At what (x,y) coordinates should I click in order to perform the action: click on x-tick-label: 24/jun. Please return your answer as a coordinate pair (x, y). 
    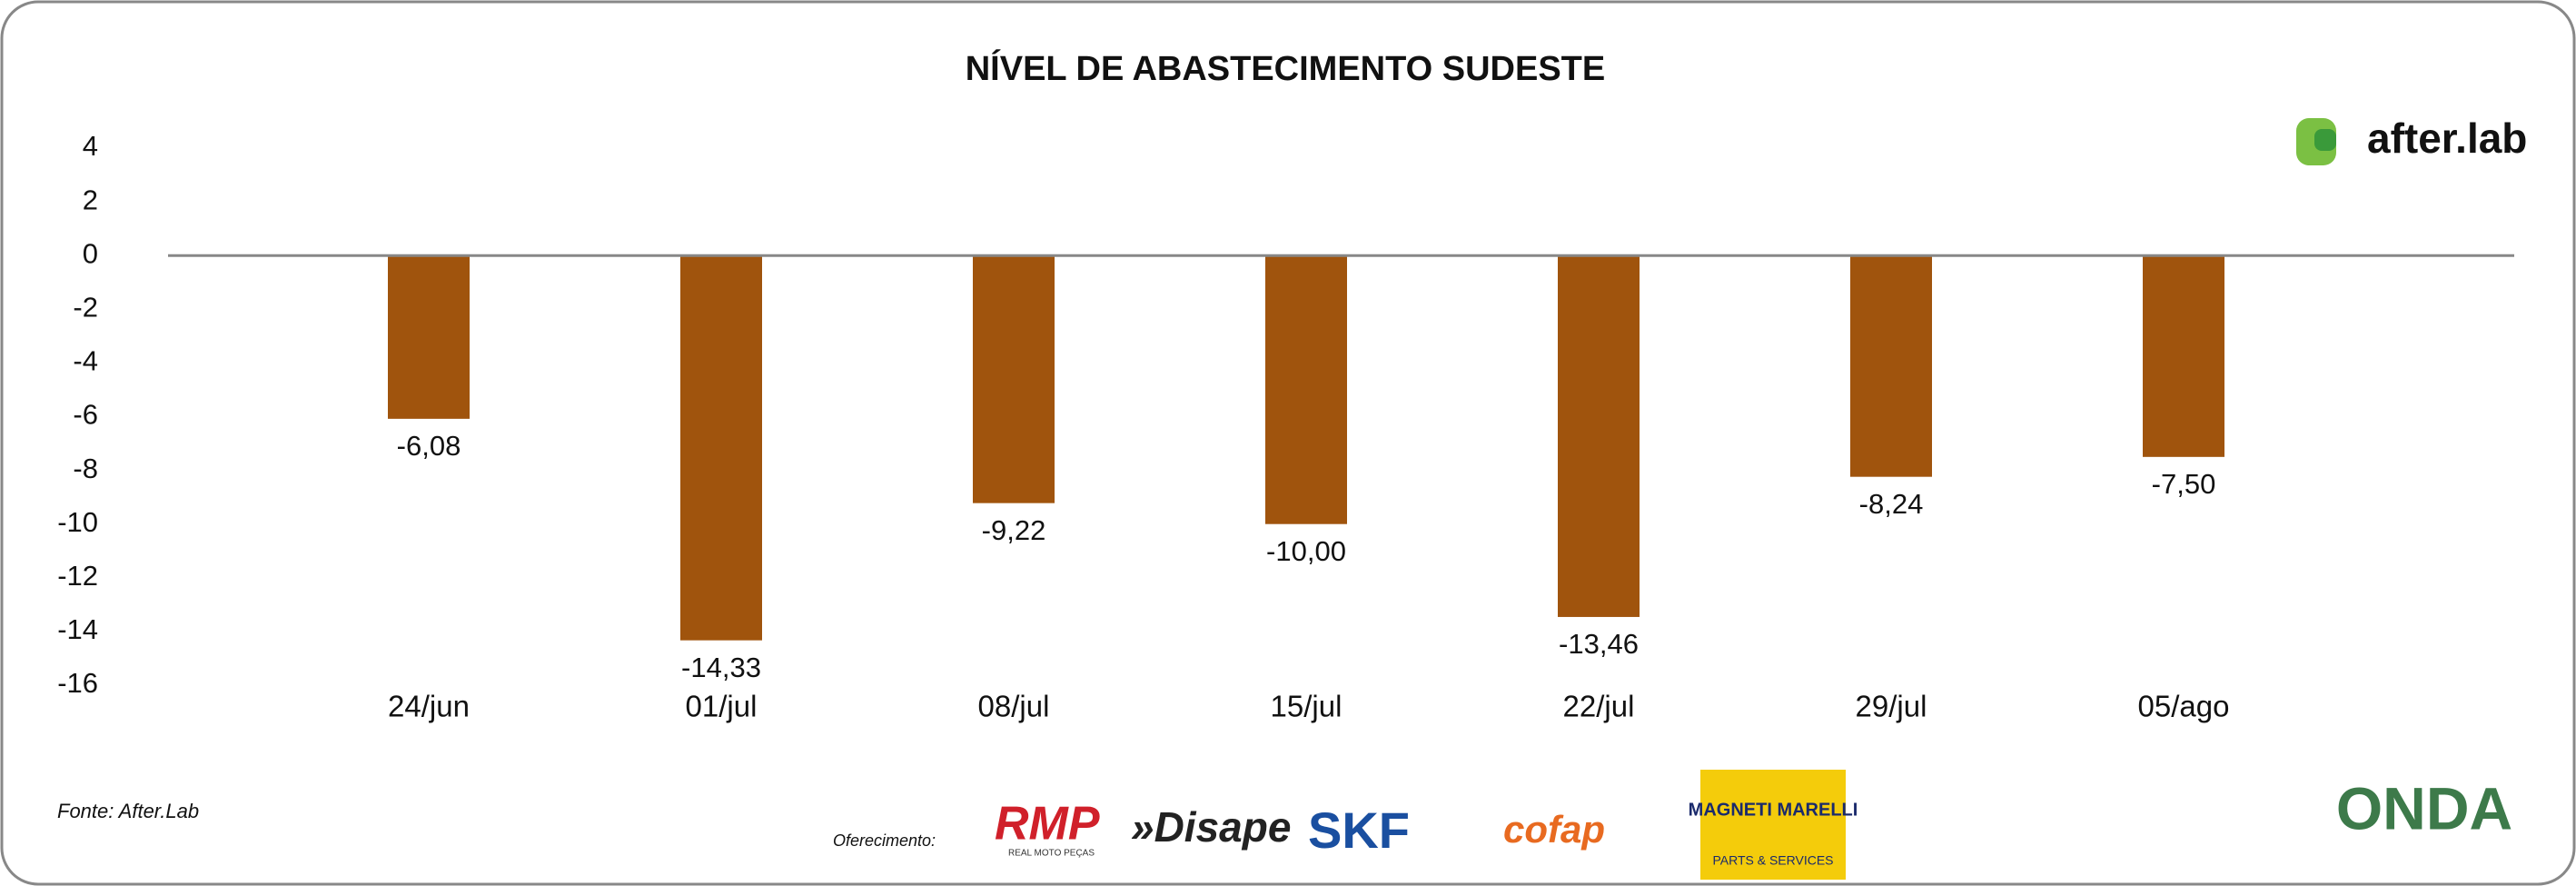
    Looking at the image, I should click on (429, 706).